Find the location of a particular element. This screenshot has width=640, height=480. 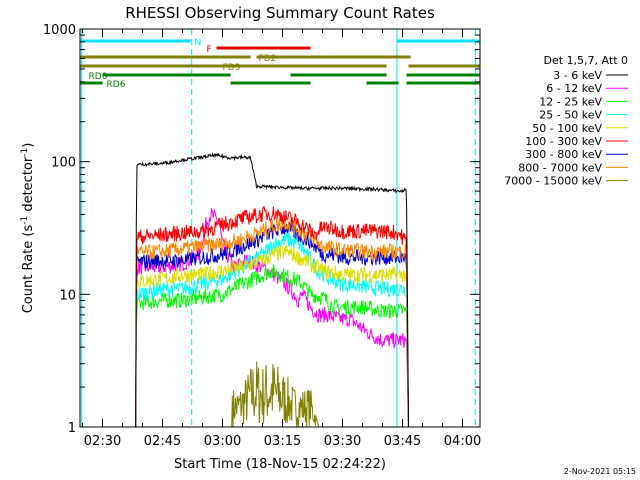

x-tick-label: 04:00 is located at coordinates (462, 441).